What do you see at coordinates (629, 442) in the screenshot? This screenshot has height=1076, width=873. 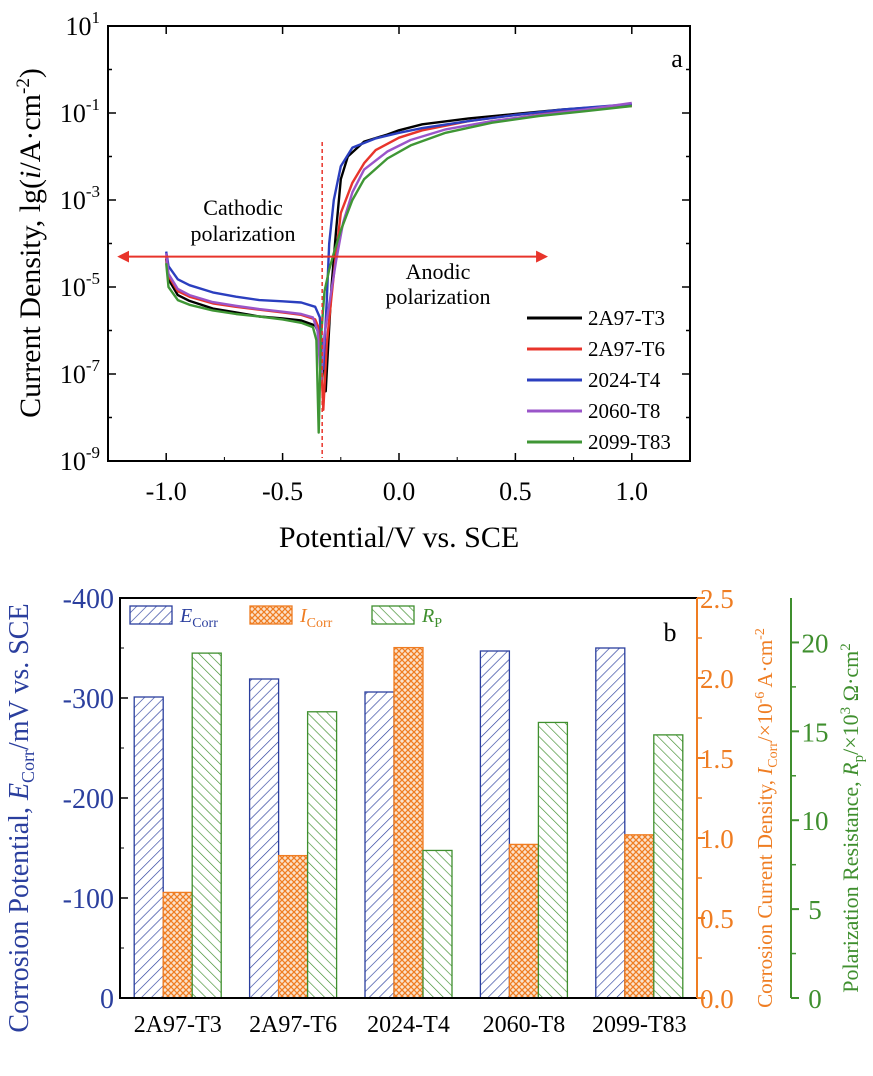 I see `legend-label-a: 2099-T83` at bounding box center [629, 442].